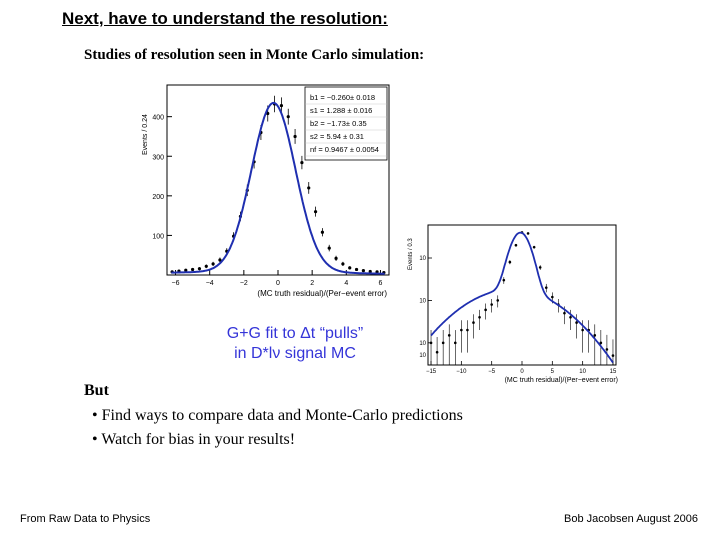 The height and width of the screenshot is (540, 720). What do you see at coordinates (210, 283) in the screenshot?
I see `chart1-xtick-label: −4` at bounding box center [210, 283].